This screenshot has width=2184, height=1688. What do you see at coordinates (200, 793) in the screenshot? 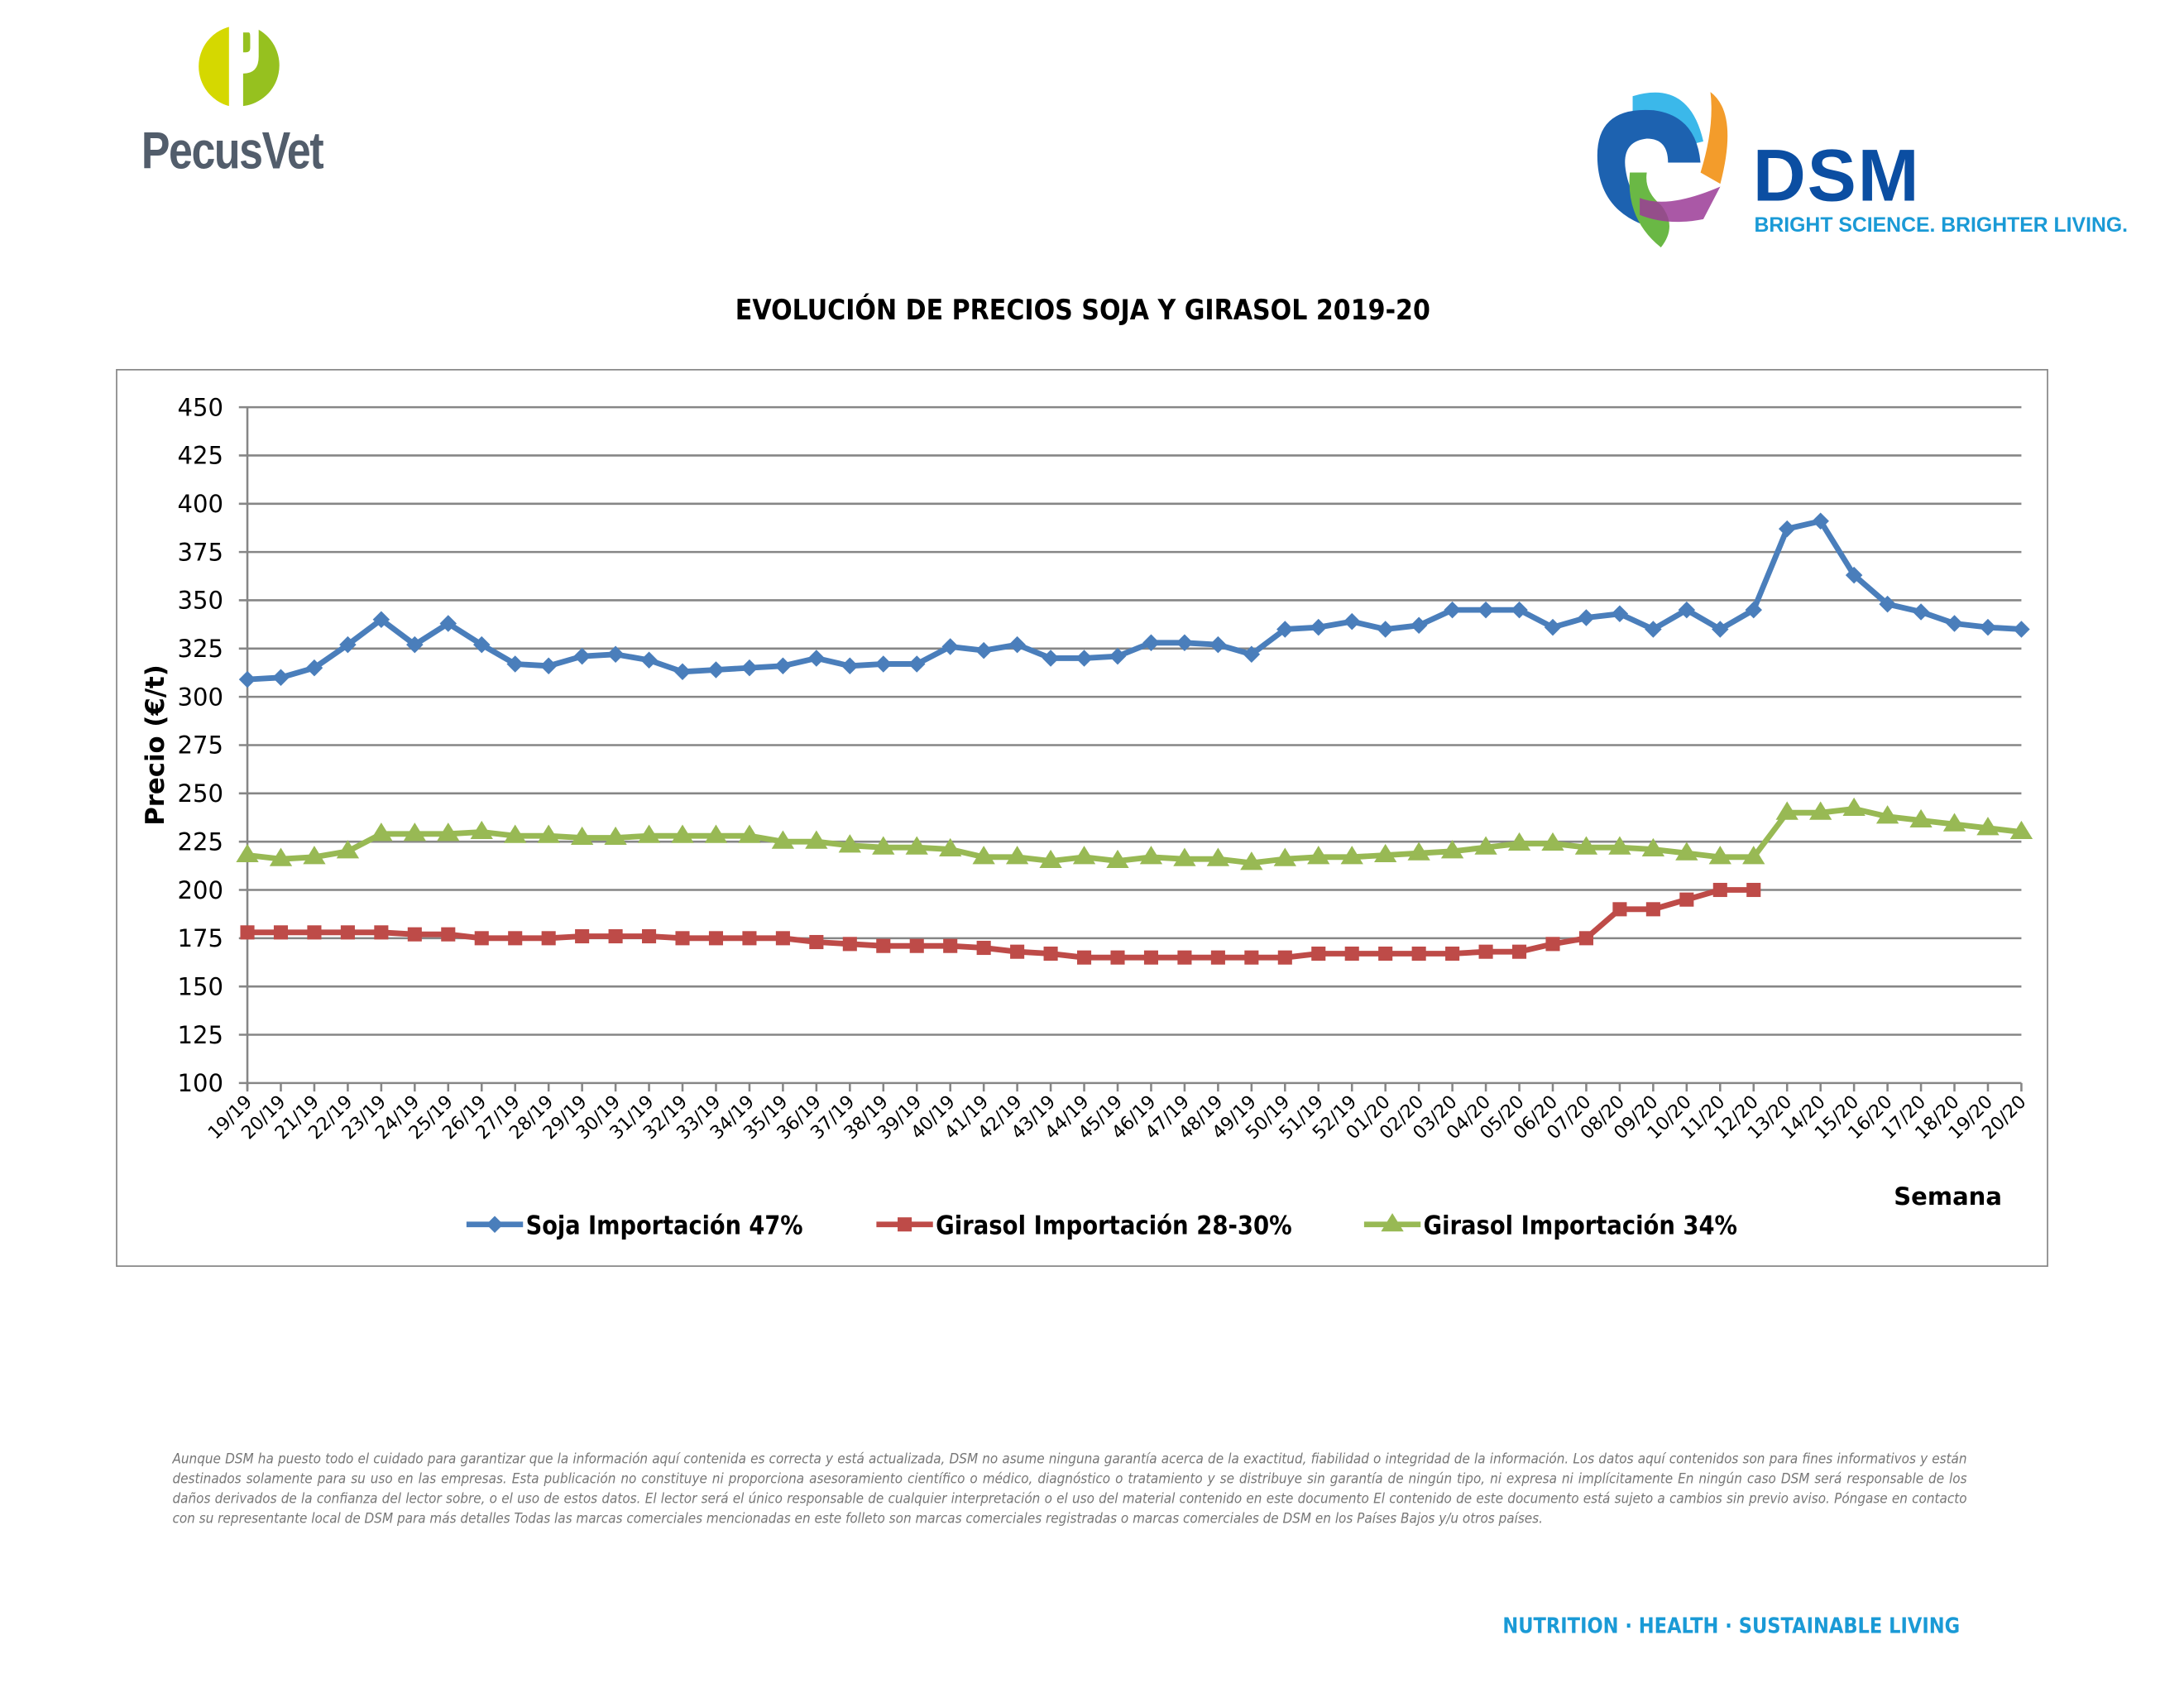
I see `y-tick-label: 250` at bounding box center [200, 793].